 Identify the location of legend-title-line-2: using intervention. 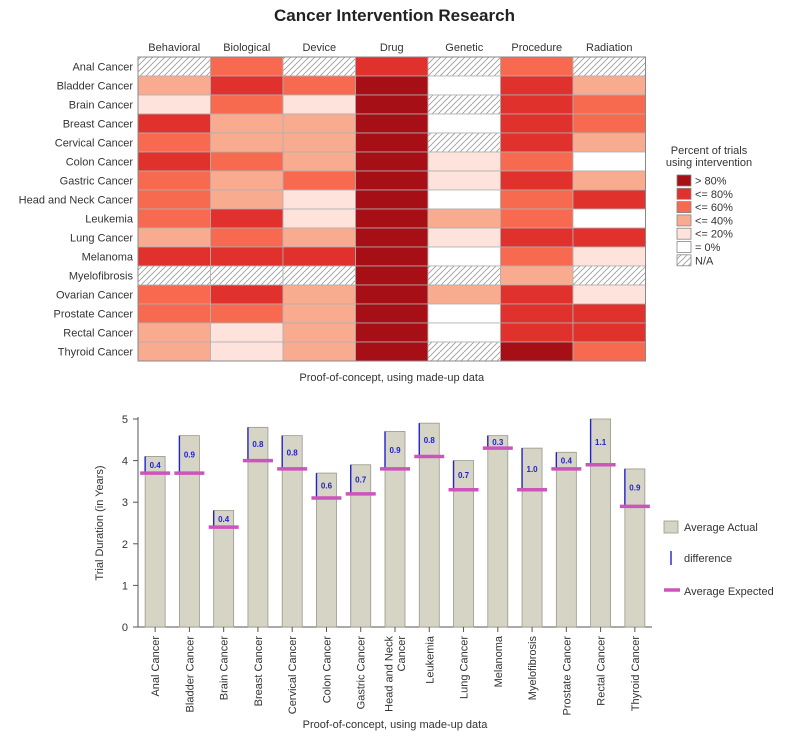
(709, 163).